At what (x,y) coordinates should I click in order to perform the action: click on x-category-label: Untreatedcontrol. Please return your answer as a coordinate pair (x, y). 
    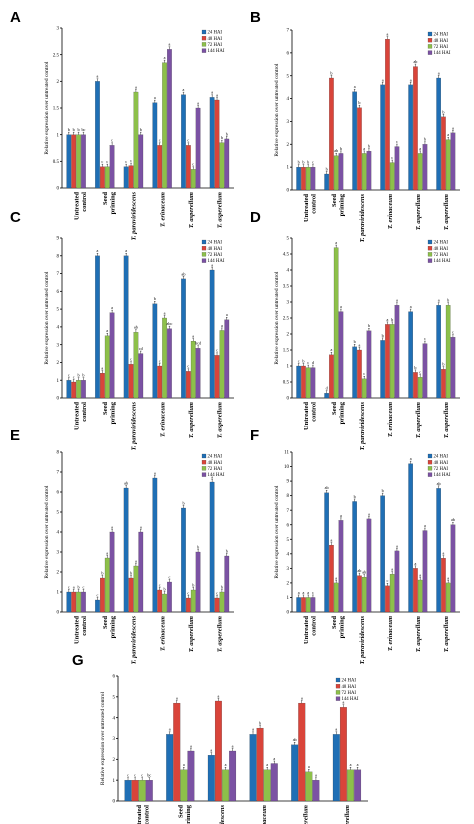
    Looking at the image, I should click on (310, 630).